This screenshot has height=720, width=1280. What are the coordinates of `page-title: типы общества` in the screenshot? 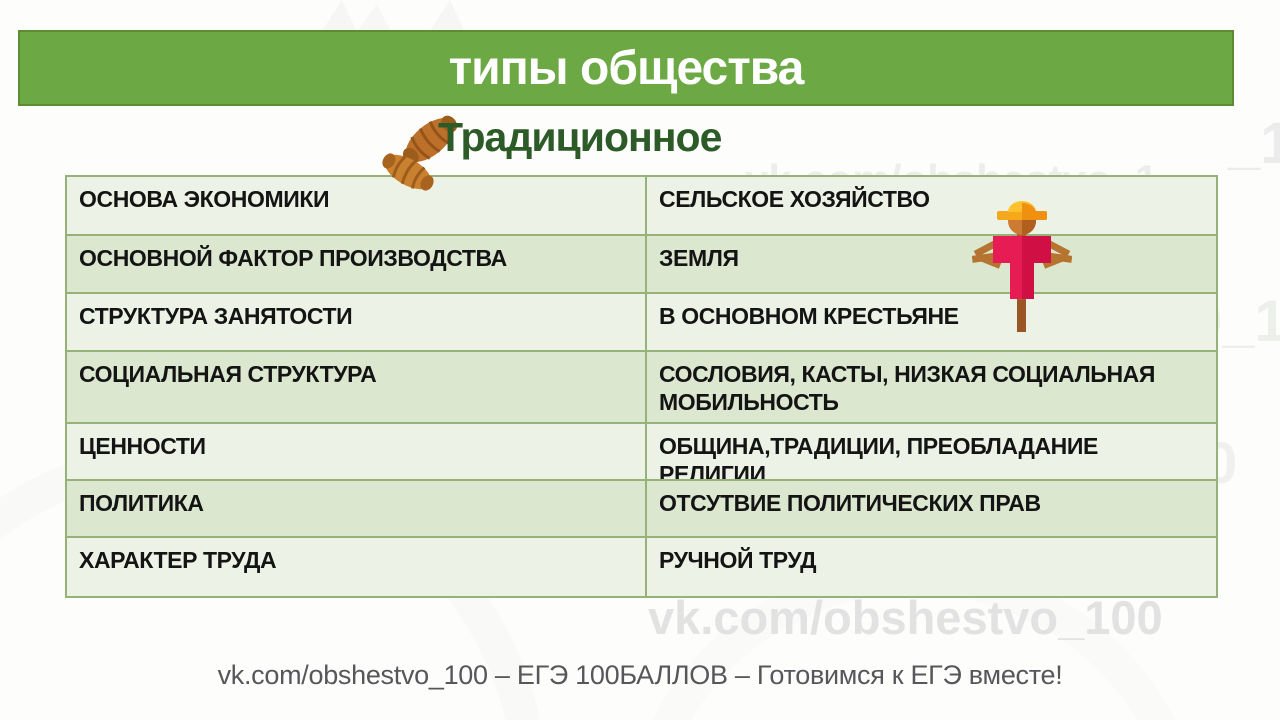 It's located at (626, 68).